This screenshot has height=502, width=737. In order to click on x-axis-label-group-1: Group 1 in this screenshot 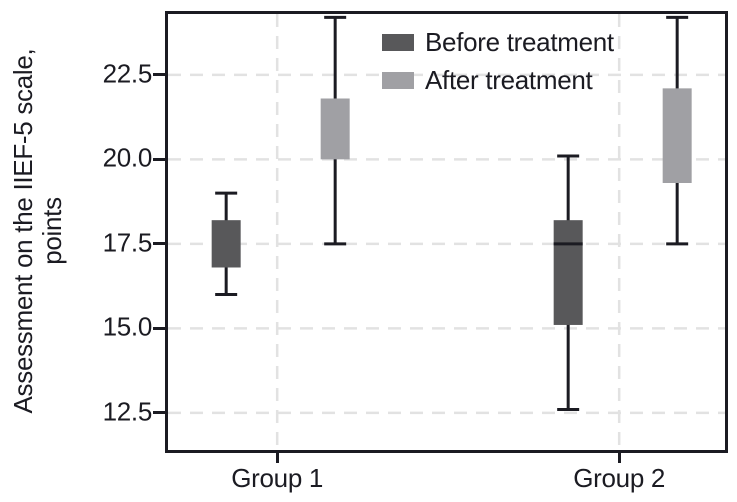, I will do `click(277, 478)`.